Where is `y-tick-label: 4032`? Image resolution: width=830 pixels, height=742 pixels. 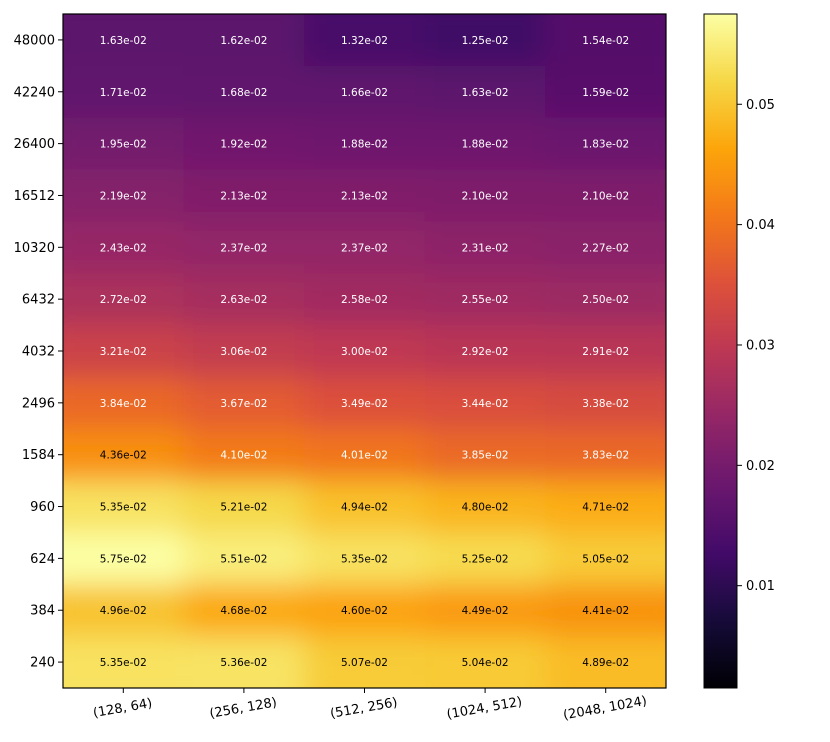 y-tick-label: 4032 is located at coordinates (38, 352).